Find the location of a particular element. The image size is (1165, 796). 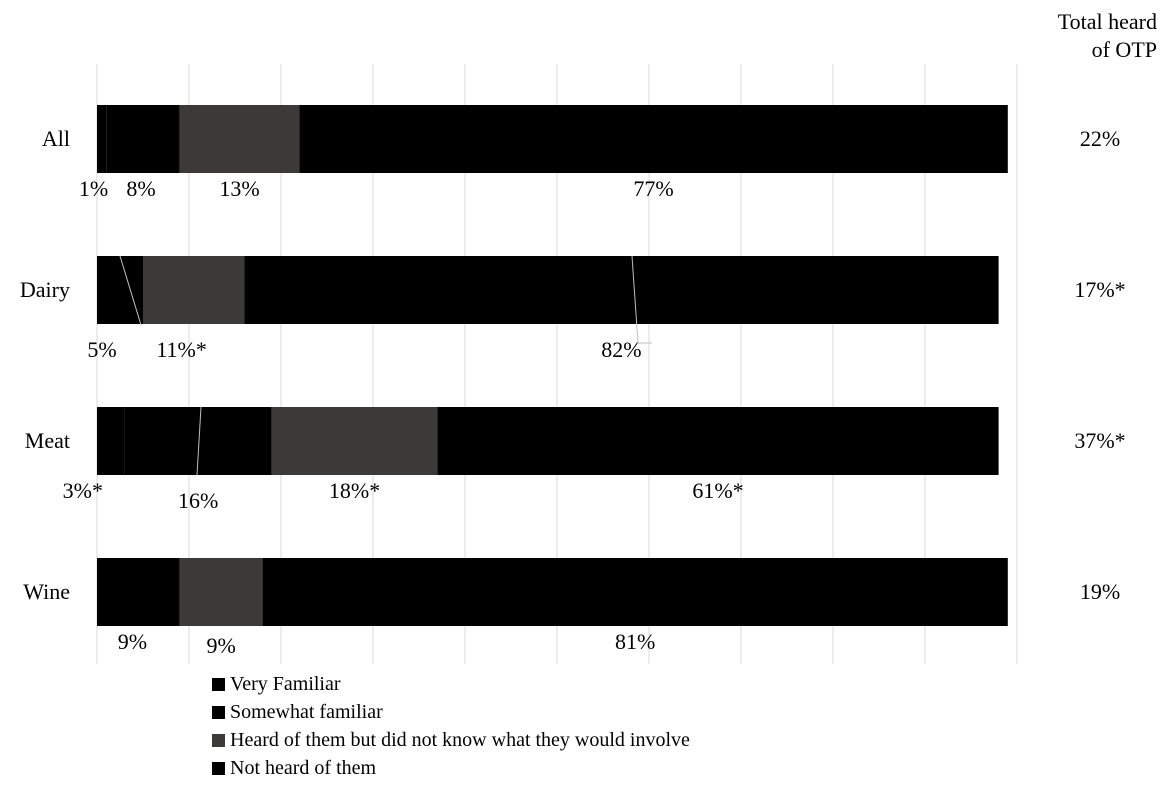

data-label: 5% is located at coordinates (101, 349).